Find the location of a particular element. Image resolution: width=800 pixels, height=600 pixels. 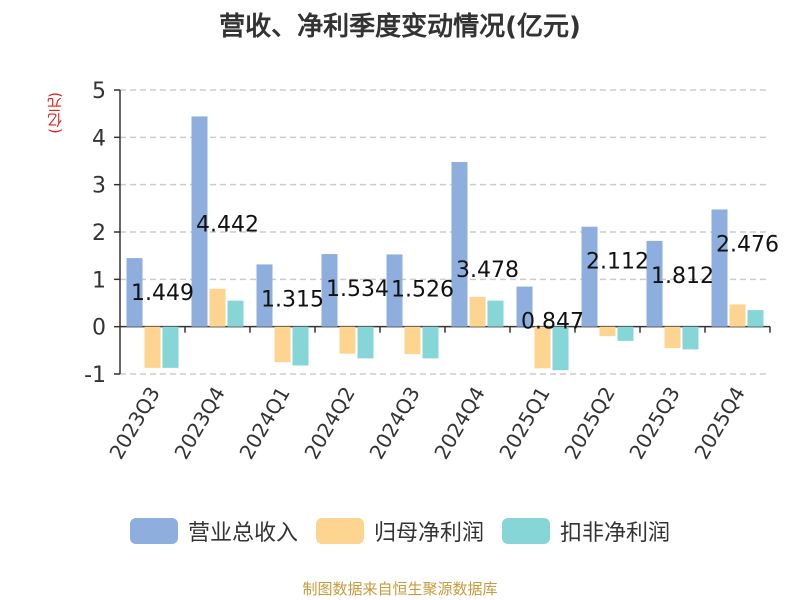

x-tick-label: 2024Q2 is located at coordinates (329, 423).